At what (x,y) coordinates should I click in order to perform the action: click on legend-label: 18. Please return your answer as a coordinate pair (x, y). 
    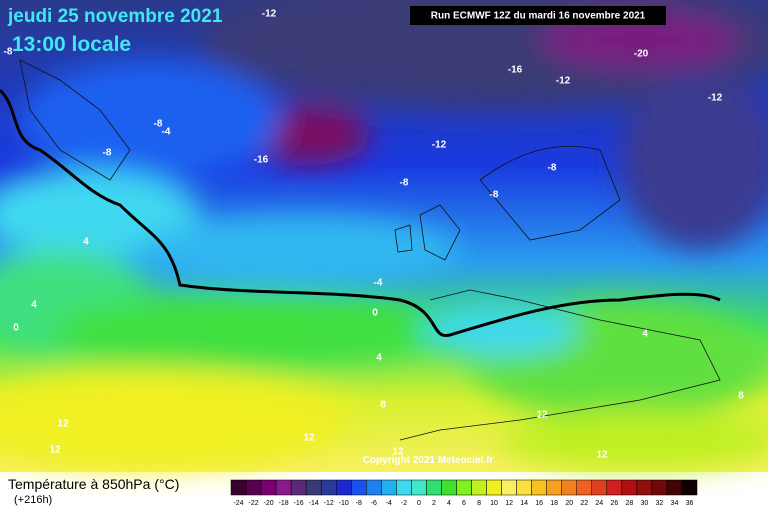
    Looking at the image, I should click on (554, 503).